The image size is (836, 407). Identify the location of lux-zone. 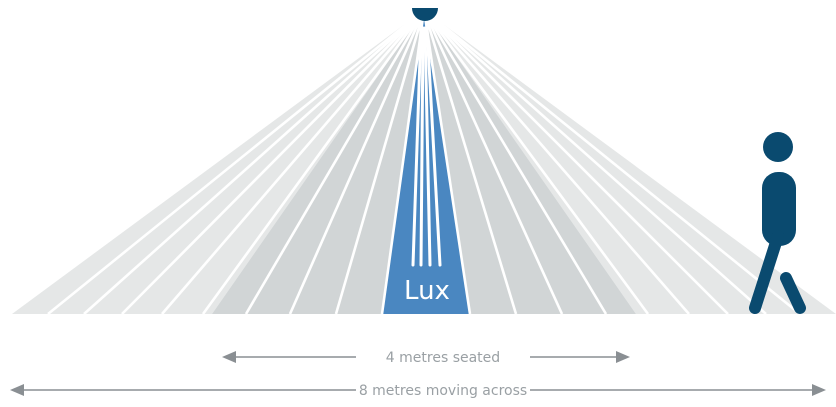
(426, 162).